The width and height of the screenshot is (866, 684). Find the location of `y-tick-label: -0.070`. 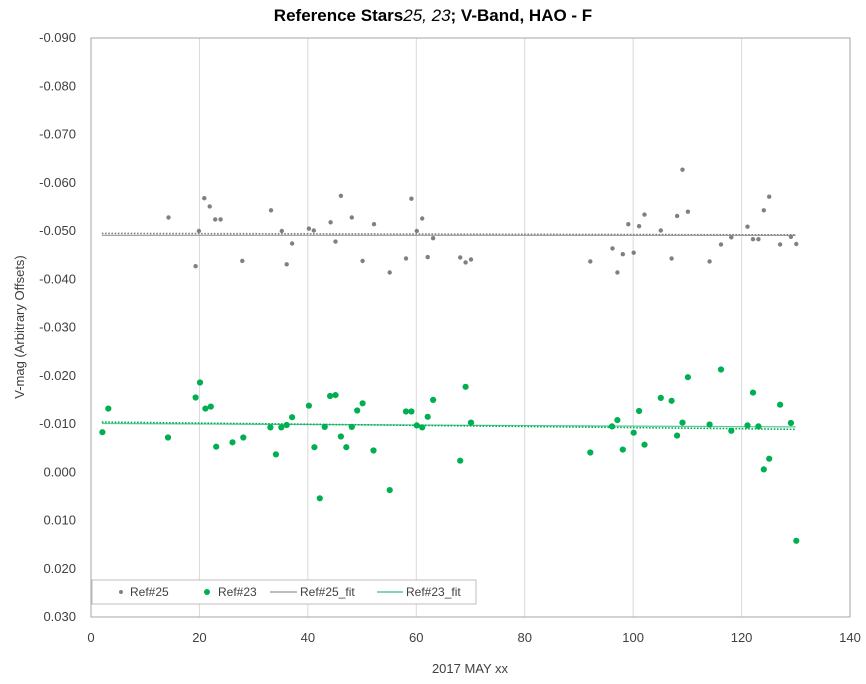

y-tick-label: -0.070 is located at coordinates (57, 134).